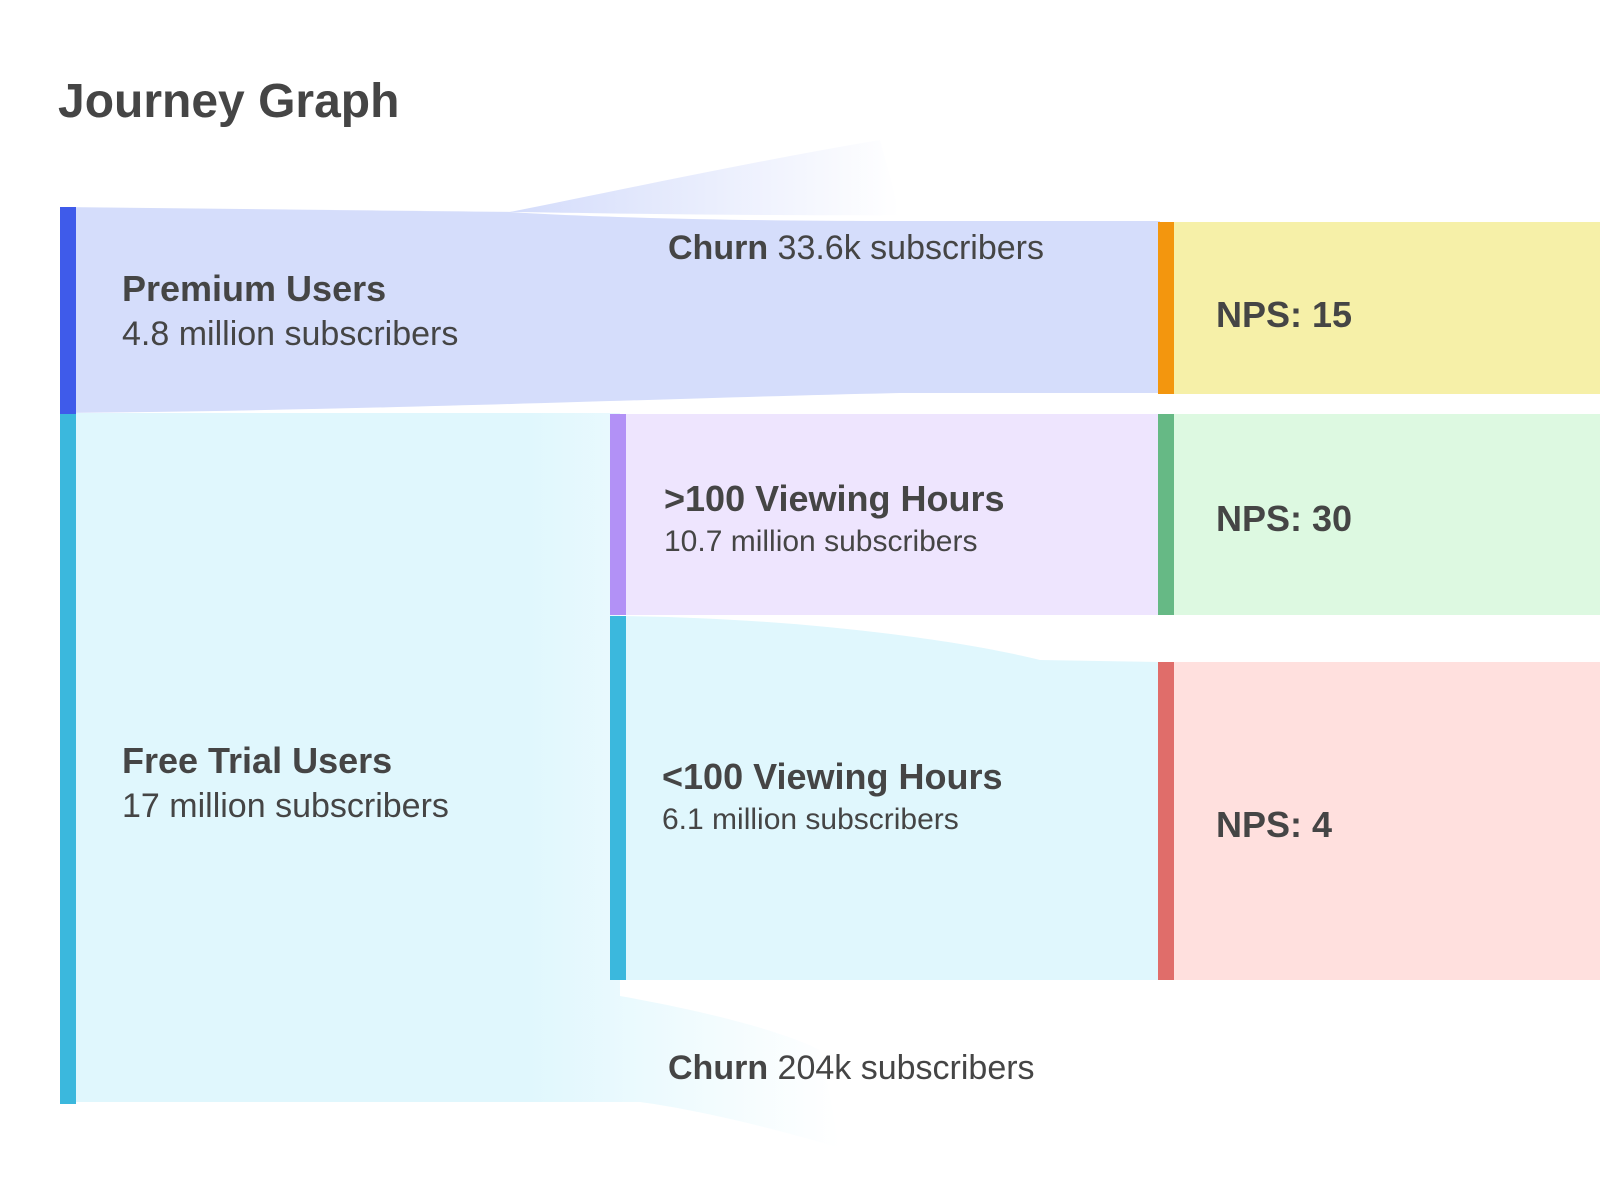 The height and width of the screenshot is (1200, 1600). I want to click on premium-count: 4.8 million subscribers, so click(290, 334).